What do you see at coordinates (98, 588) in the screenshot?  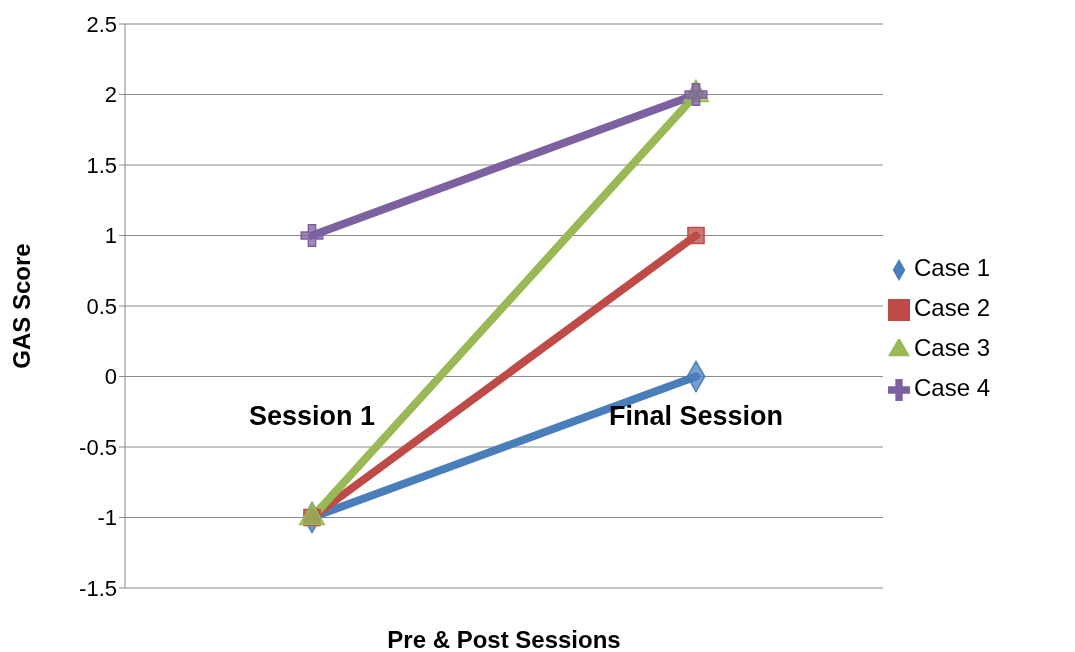 I see `y-tick-label: -1.5` at bounding box center [98, 588].